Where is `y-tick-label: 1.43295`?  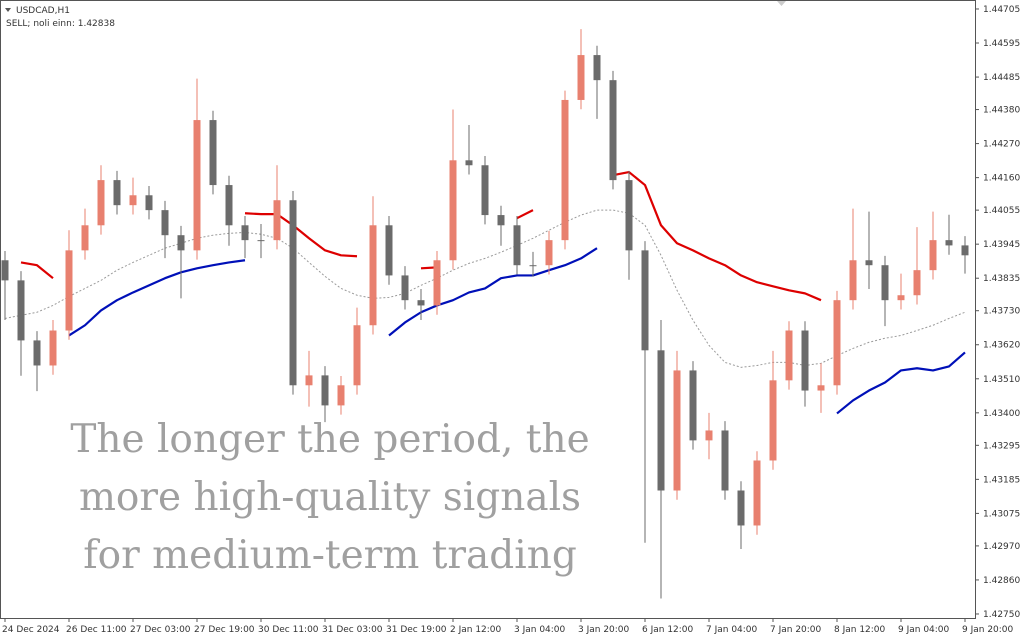
y-tick-label: 1.43295 is located at coordinates (1001, 446).